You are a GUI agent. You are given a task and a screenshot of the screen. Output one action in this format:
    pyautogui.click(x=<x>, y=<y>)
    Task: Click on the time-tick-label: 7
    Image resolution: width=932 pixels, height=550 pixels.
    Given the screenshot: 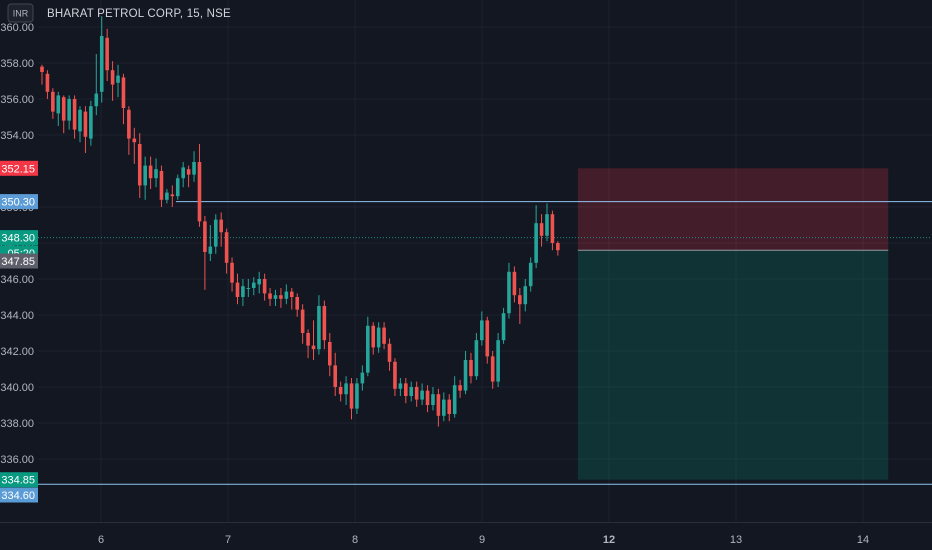 What is the action you would take?
    pyautogui.click(x=228, y=540)
    